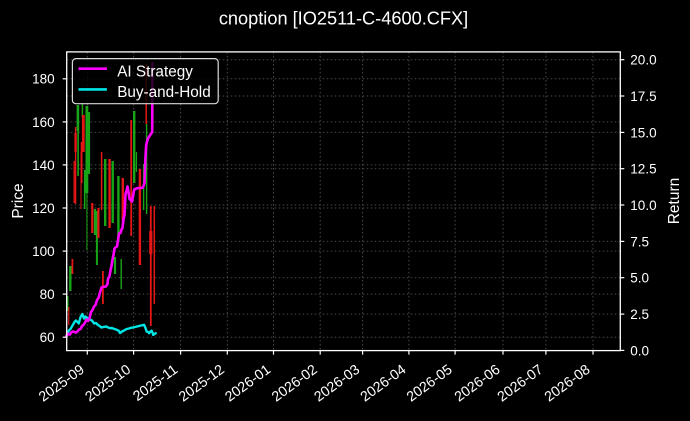  What do you see at coordinates (47, 337) in the screenshot?
I see `svg-text: 60` at bounding box center [47, 337].